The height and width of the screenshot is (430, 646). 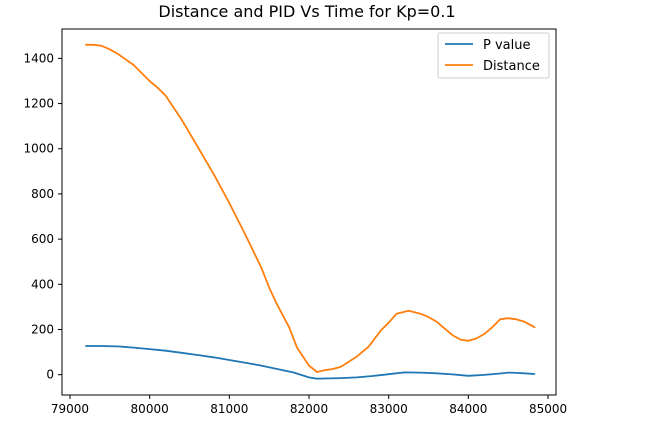 What do you see at coordinates (42, 194) in the screenshot?
I see `y-tick-label: 800` at bounding box center [42, 194].